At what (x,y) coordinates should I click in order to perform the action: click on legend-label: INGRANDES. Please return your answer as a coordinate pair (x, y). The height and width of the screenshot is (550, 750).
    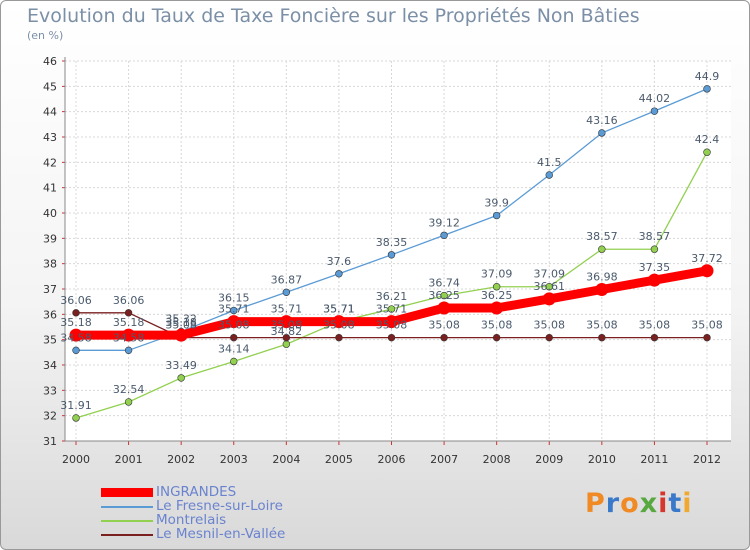
    Looking at the image, I should click on (196, 492).